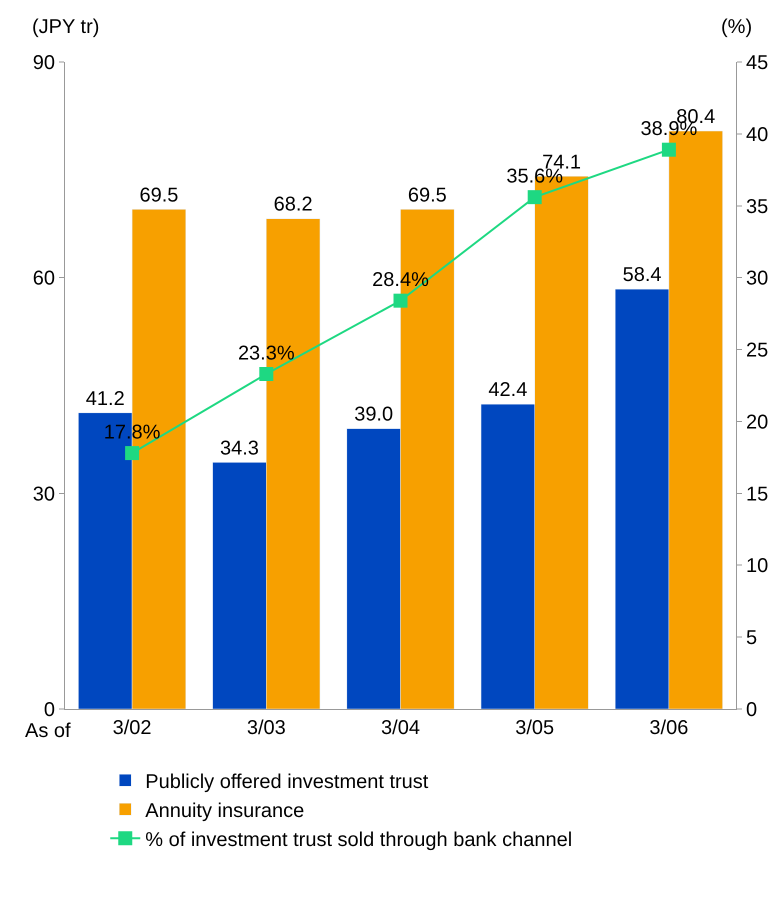 The image size is (780, 899). I want to click on y-axis-title: (JPY tr), so click(66, 27).